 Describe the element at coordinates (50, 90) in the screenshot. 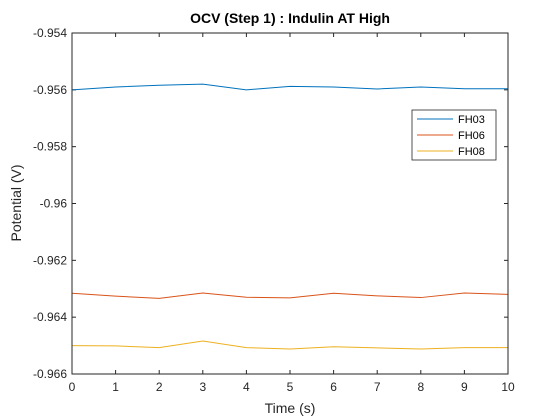

I see `y-tick-label: -0.956` at that location.